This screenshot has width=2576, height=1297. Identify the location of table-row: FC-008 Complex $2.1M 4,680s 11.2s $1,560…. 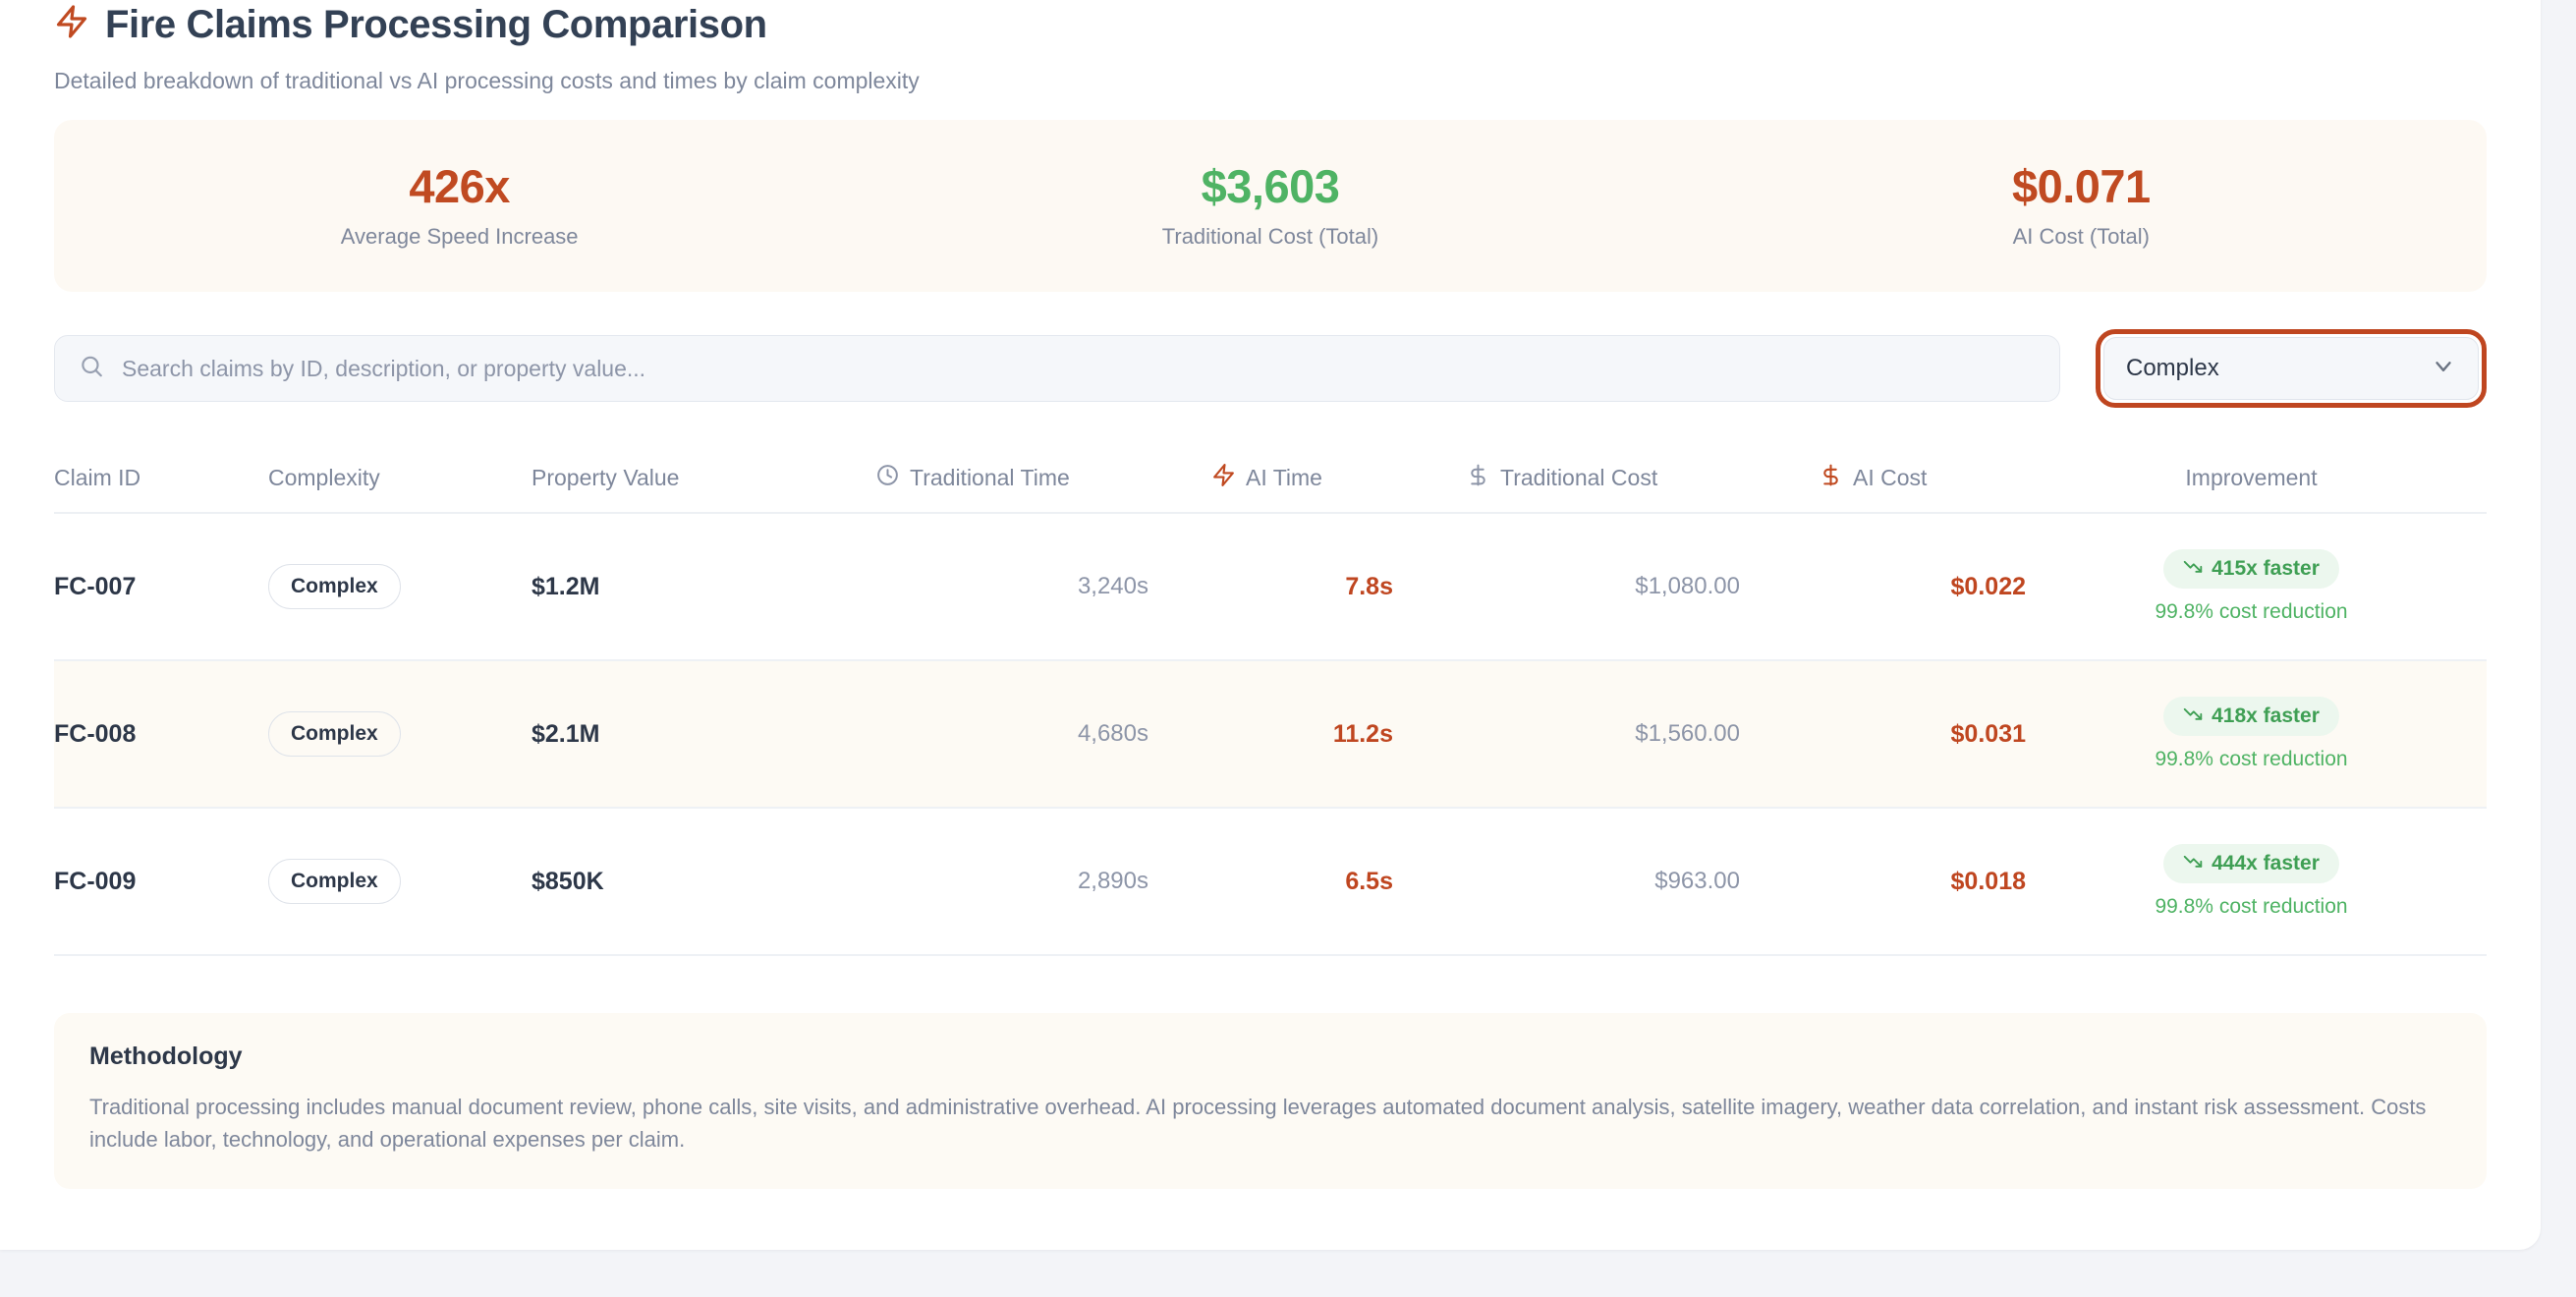
(1270, 735).